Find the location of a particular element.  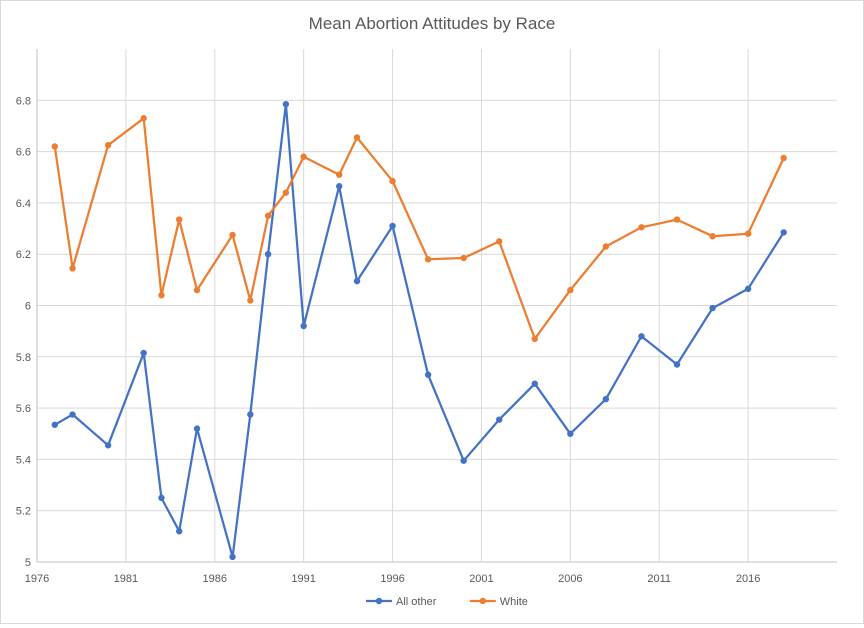

y-tick-label: 6.2 is located at coordinates (23, 255).